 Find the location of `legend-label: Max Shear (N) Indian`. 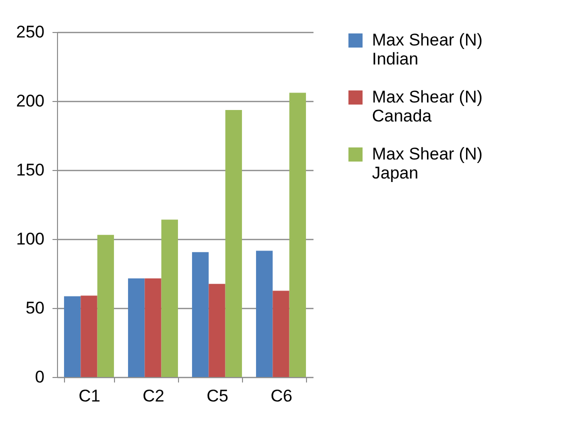

legend-label: Max Shear (N) Indian is located at coordinates (427, 49).